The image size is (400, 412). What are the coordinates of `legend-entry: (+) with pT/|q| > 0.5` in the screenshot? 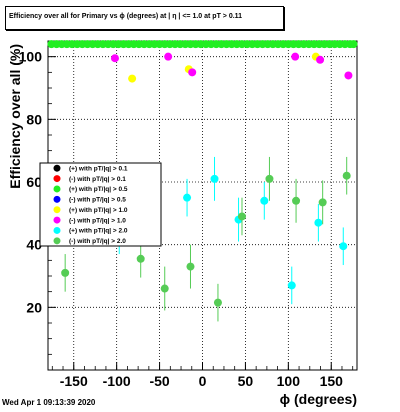 It's located at (98, 189).